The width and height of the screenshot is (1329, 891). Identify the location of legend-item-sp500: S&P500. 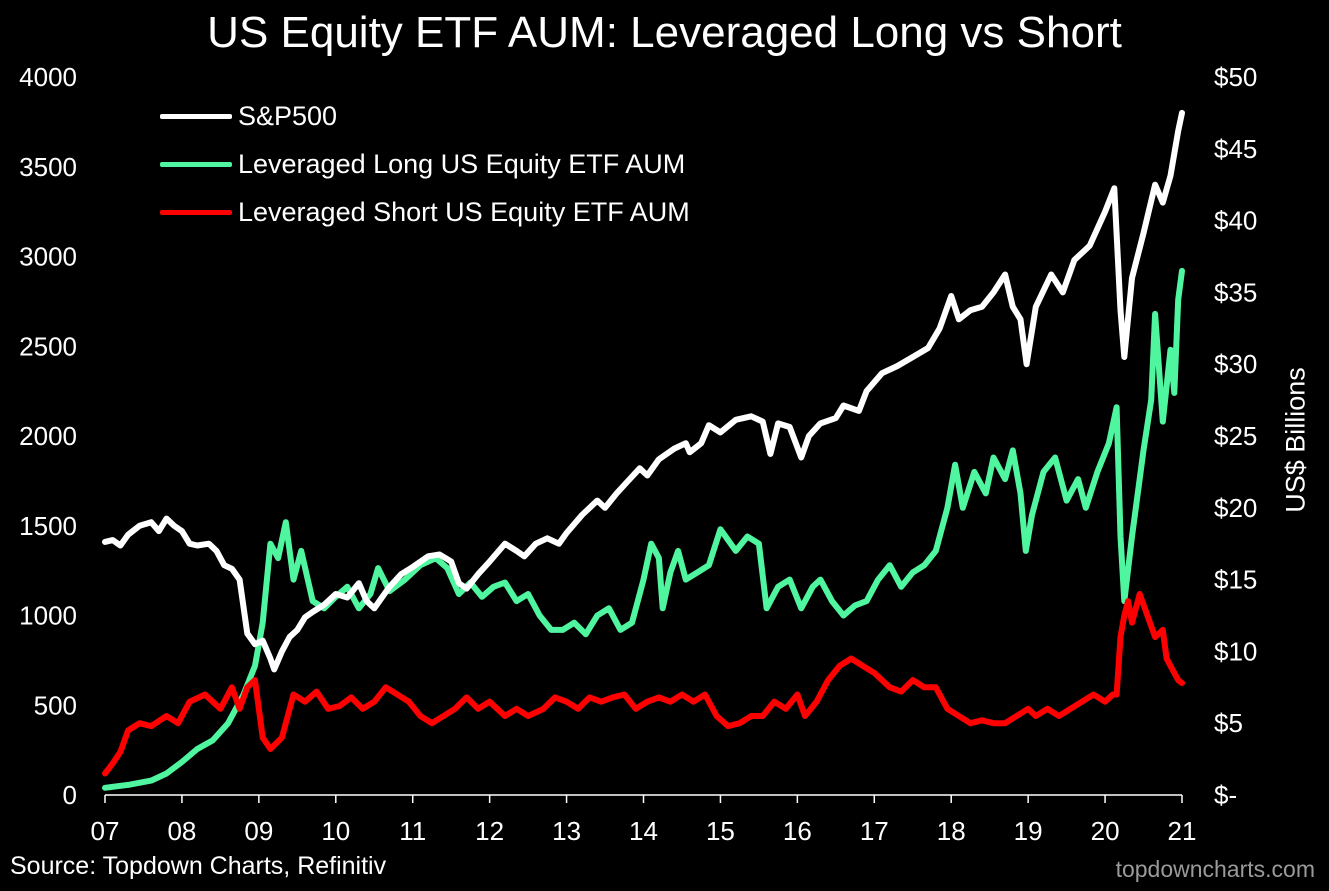
(425, 116).